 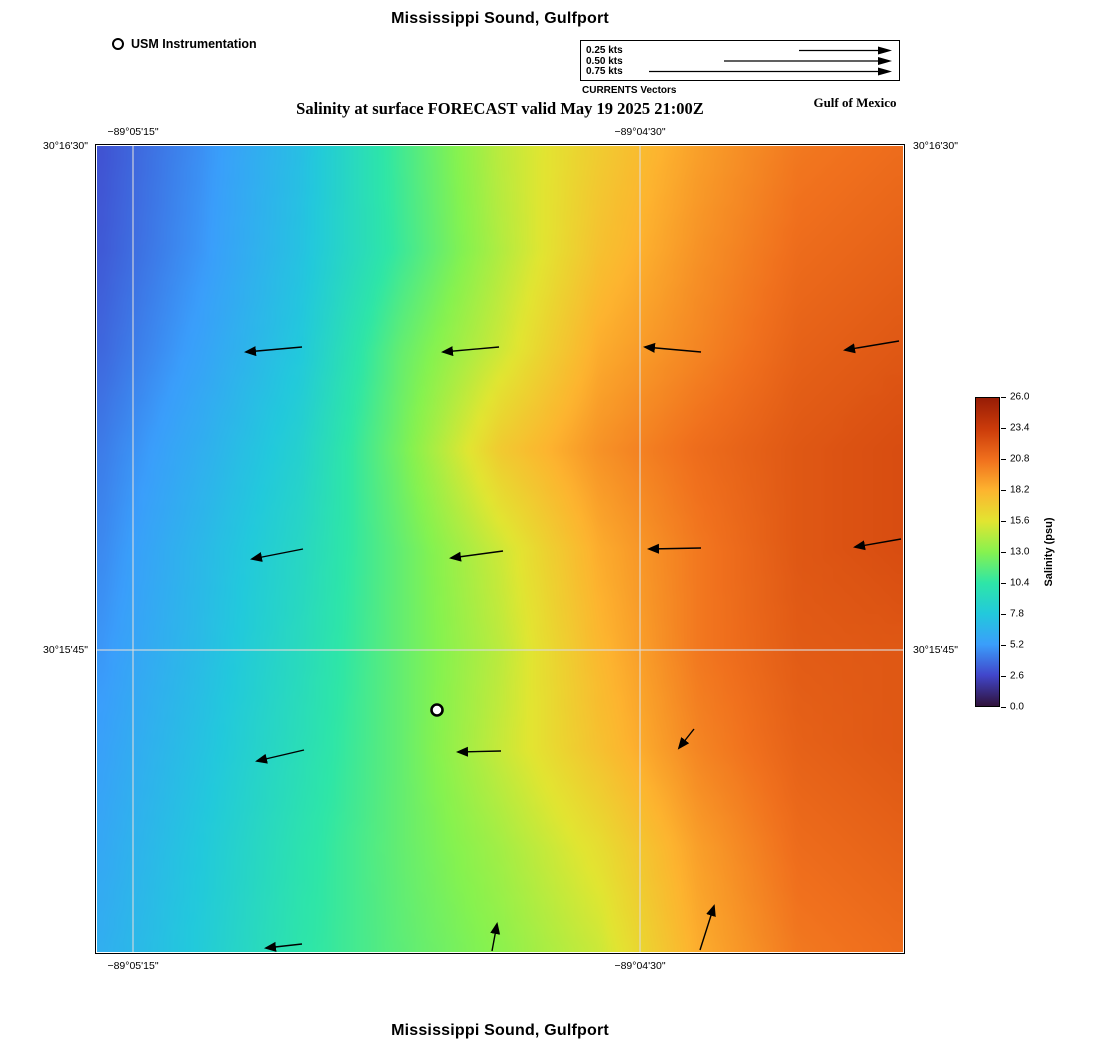 What do you see at coordinates (629, 90) in the screenshot?
I see `currents-caption: CURRENTS Vectors` at bounding box center [629, 90].